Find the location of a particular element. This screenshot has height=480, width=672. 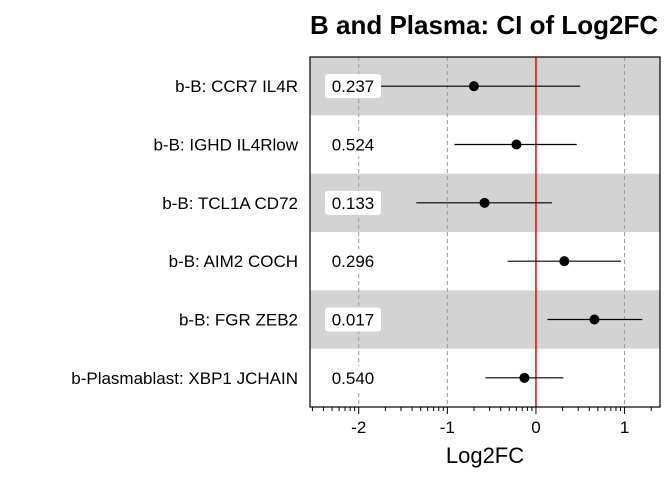

value-labels: 0.237 0.524 0.133 0.296 0.017 0.540 is located at coordinates (353, 232).